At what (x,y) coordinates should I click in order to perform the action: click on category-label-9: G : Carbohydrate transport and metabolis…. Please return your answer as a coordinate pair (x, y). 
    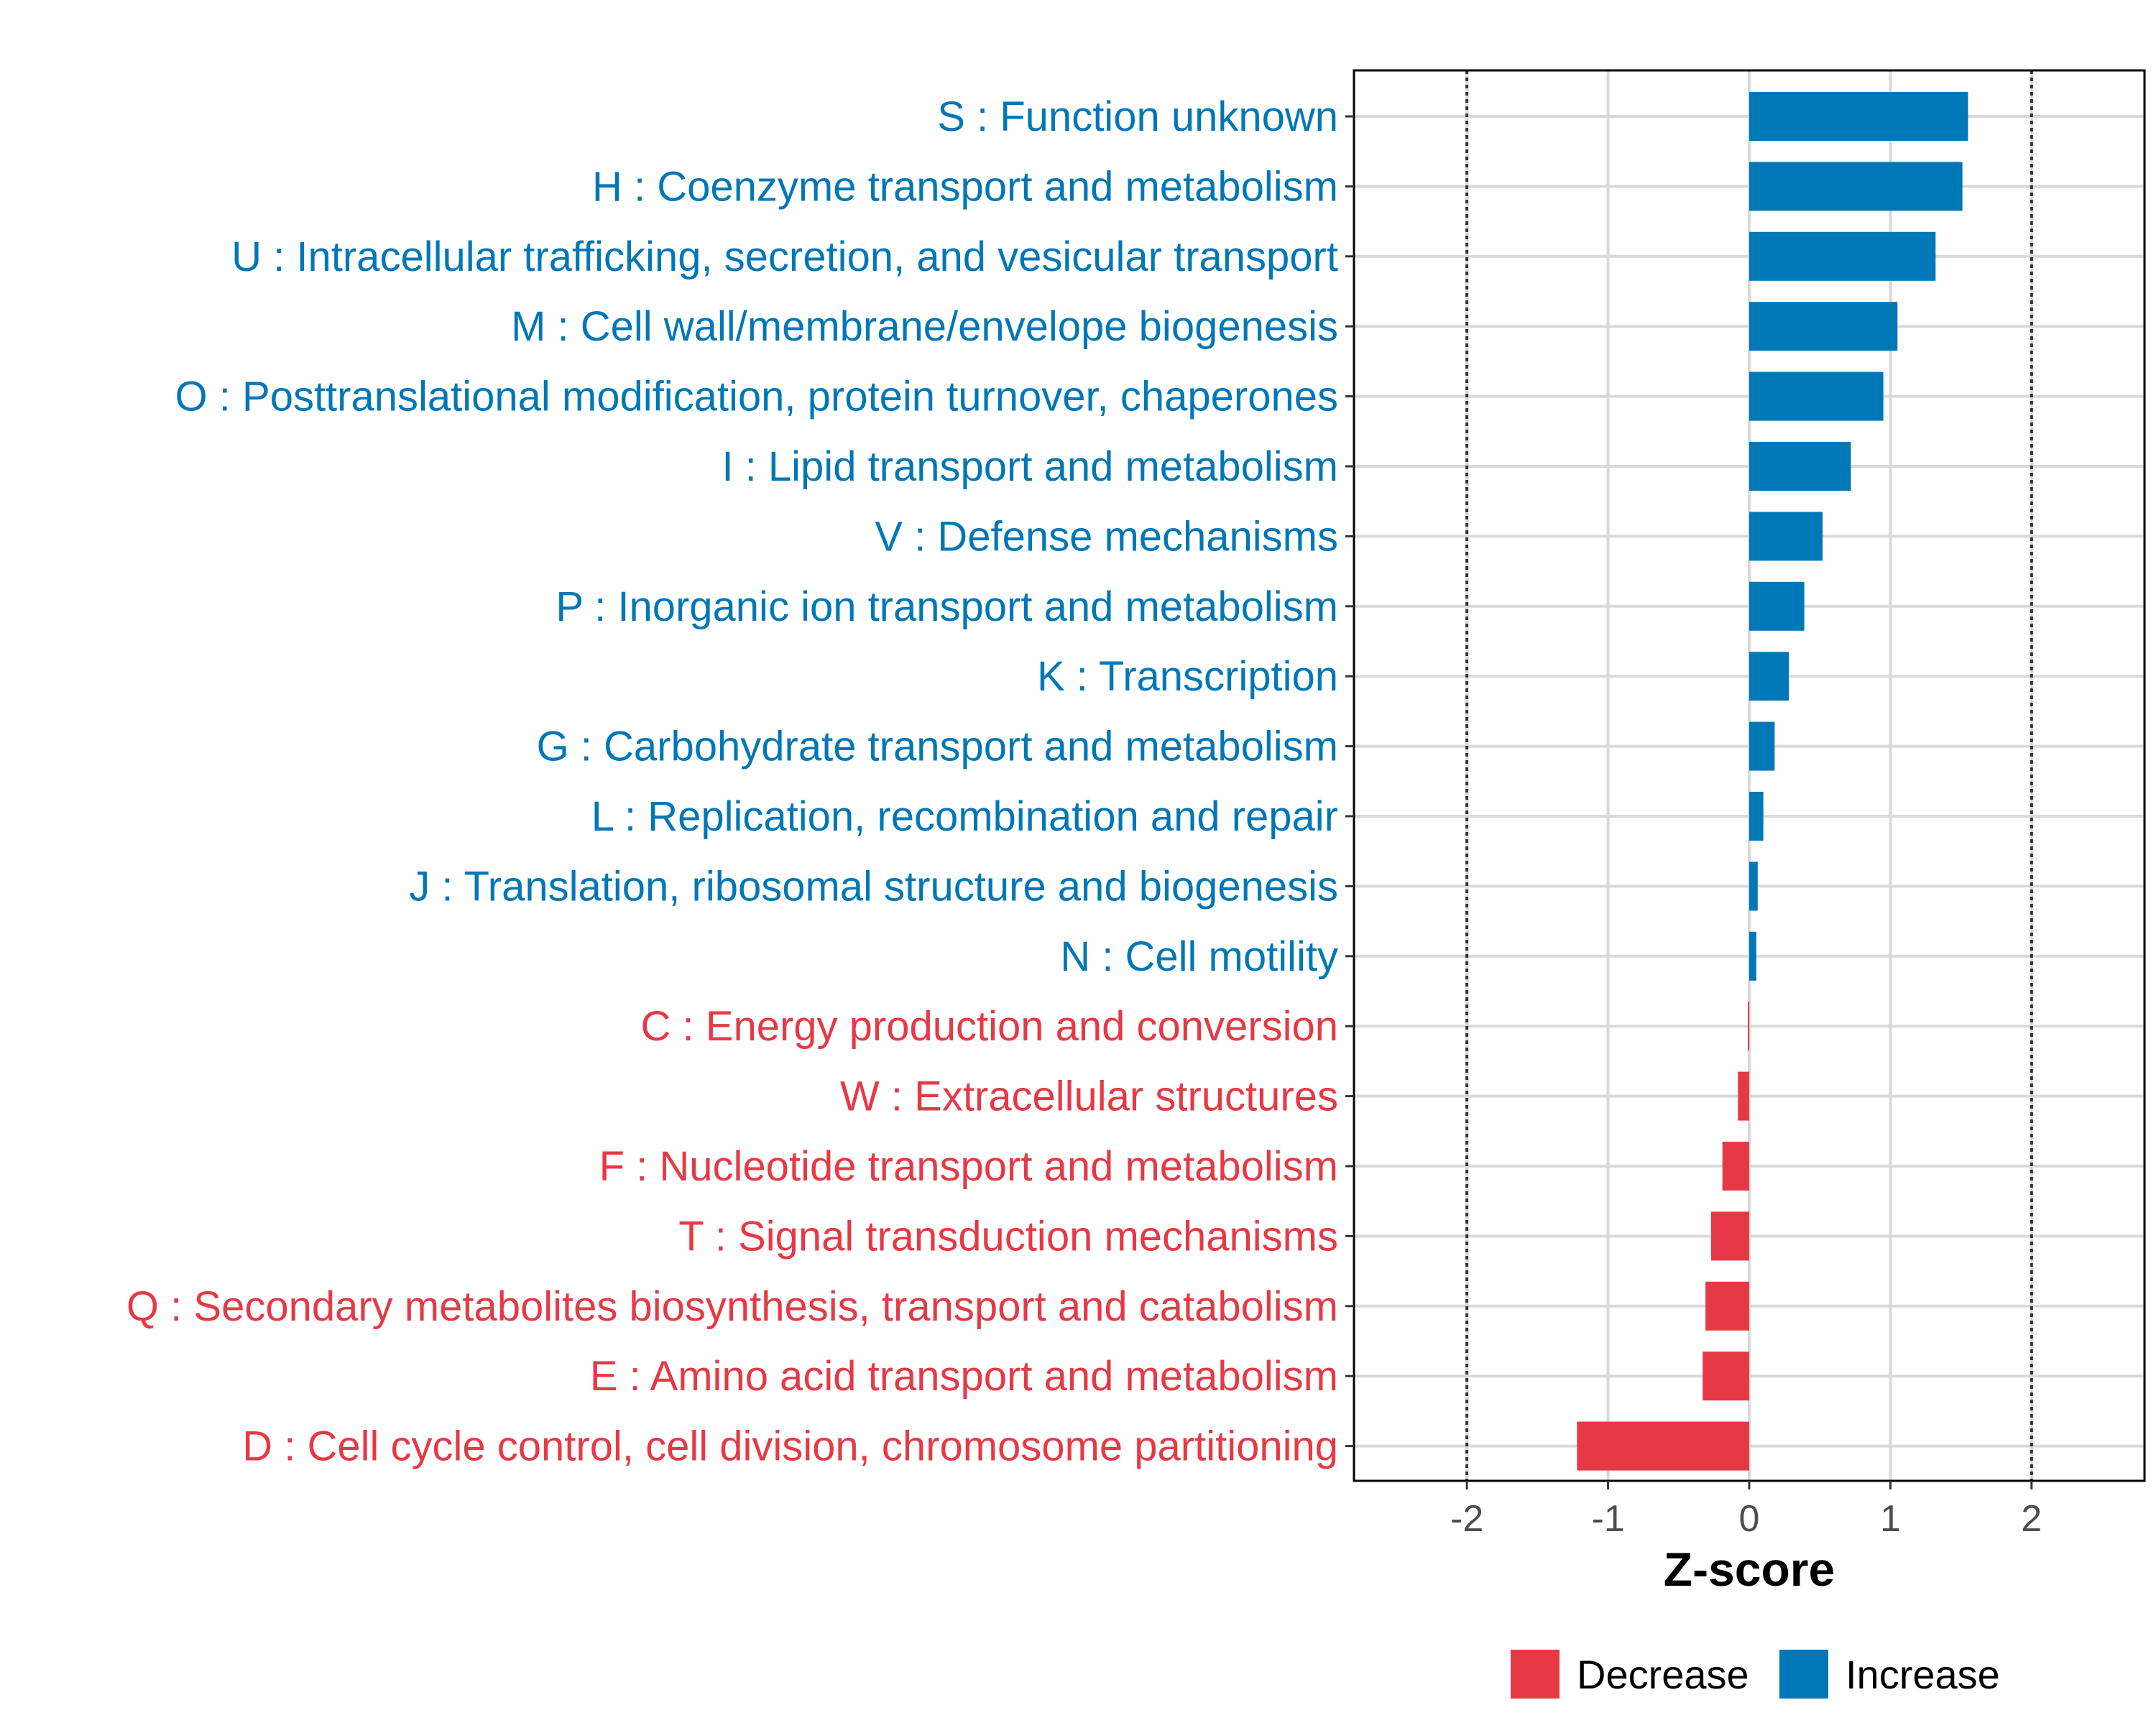
    Looking at the image, I should click on (937, 747).